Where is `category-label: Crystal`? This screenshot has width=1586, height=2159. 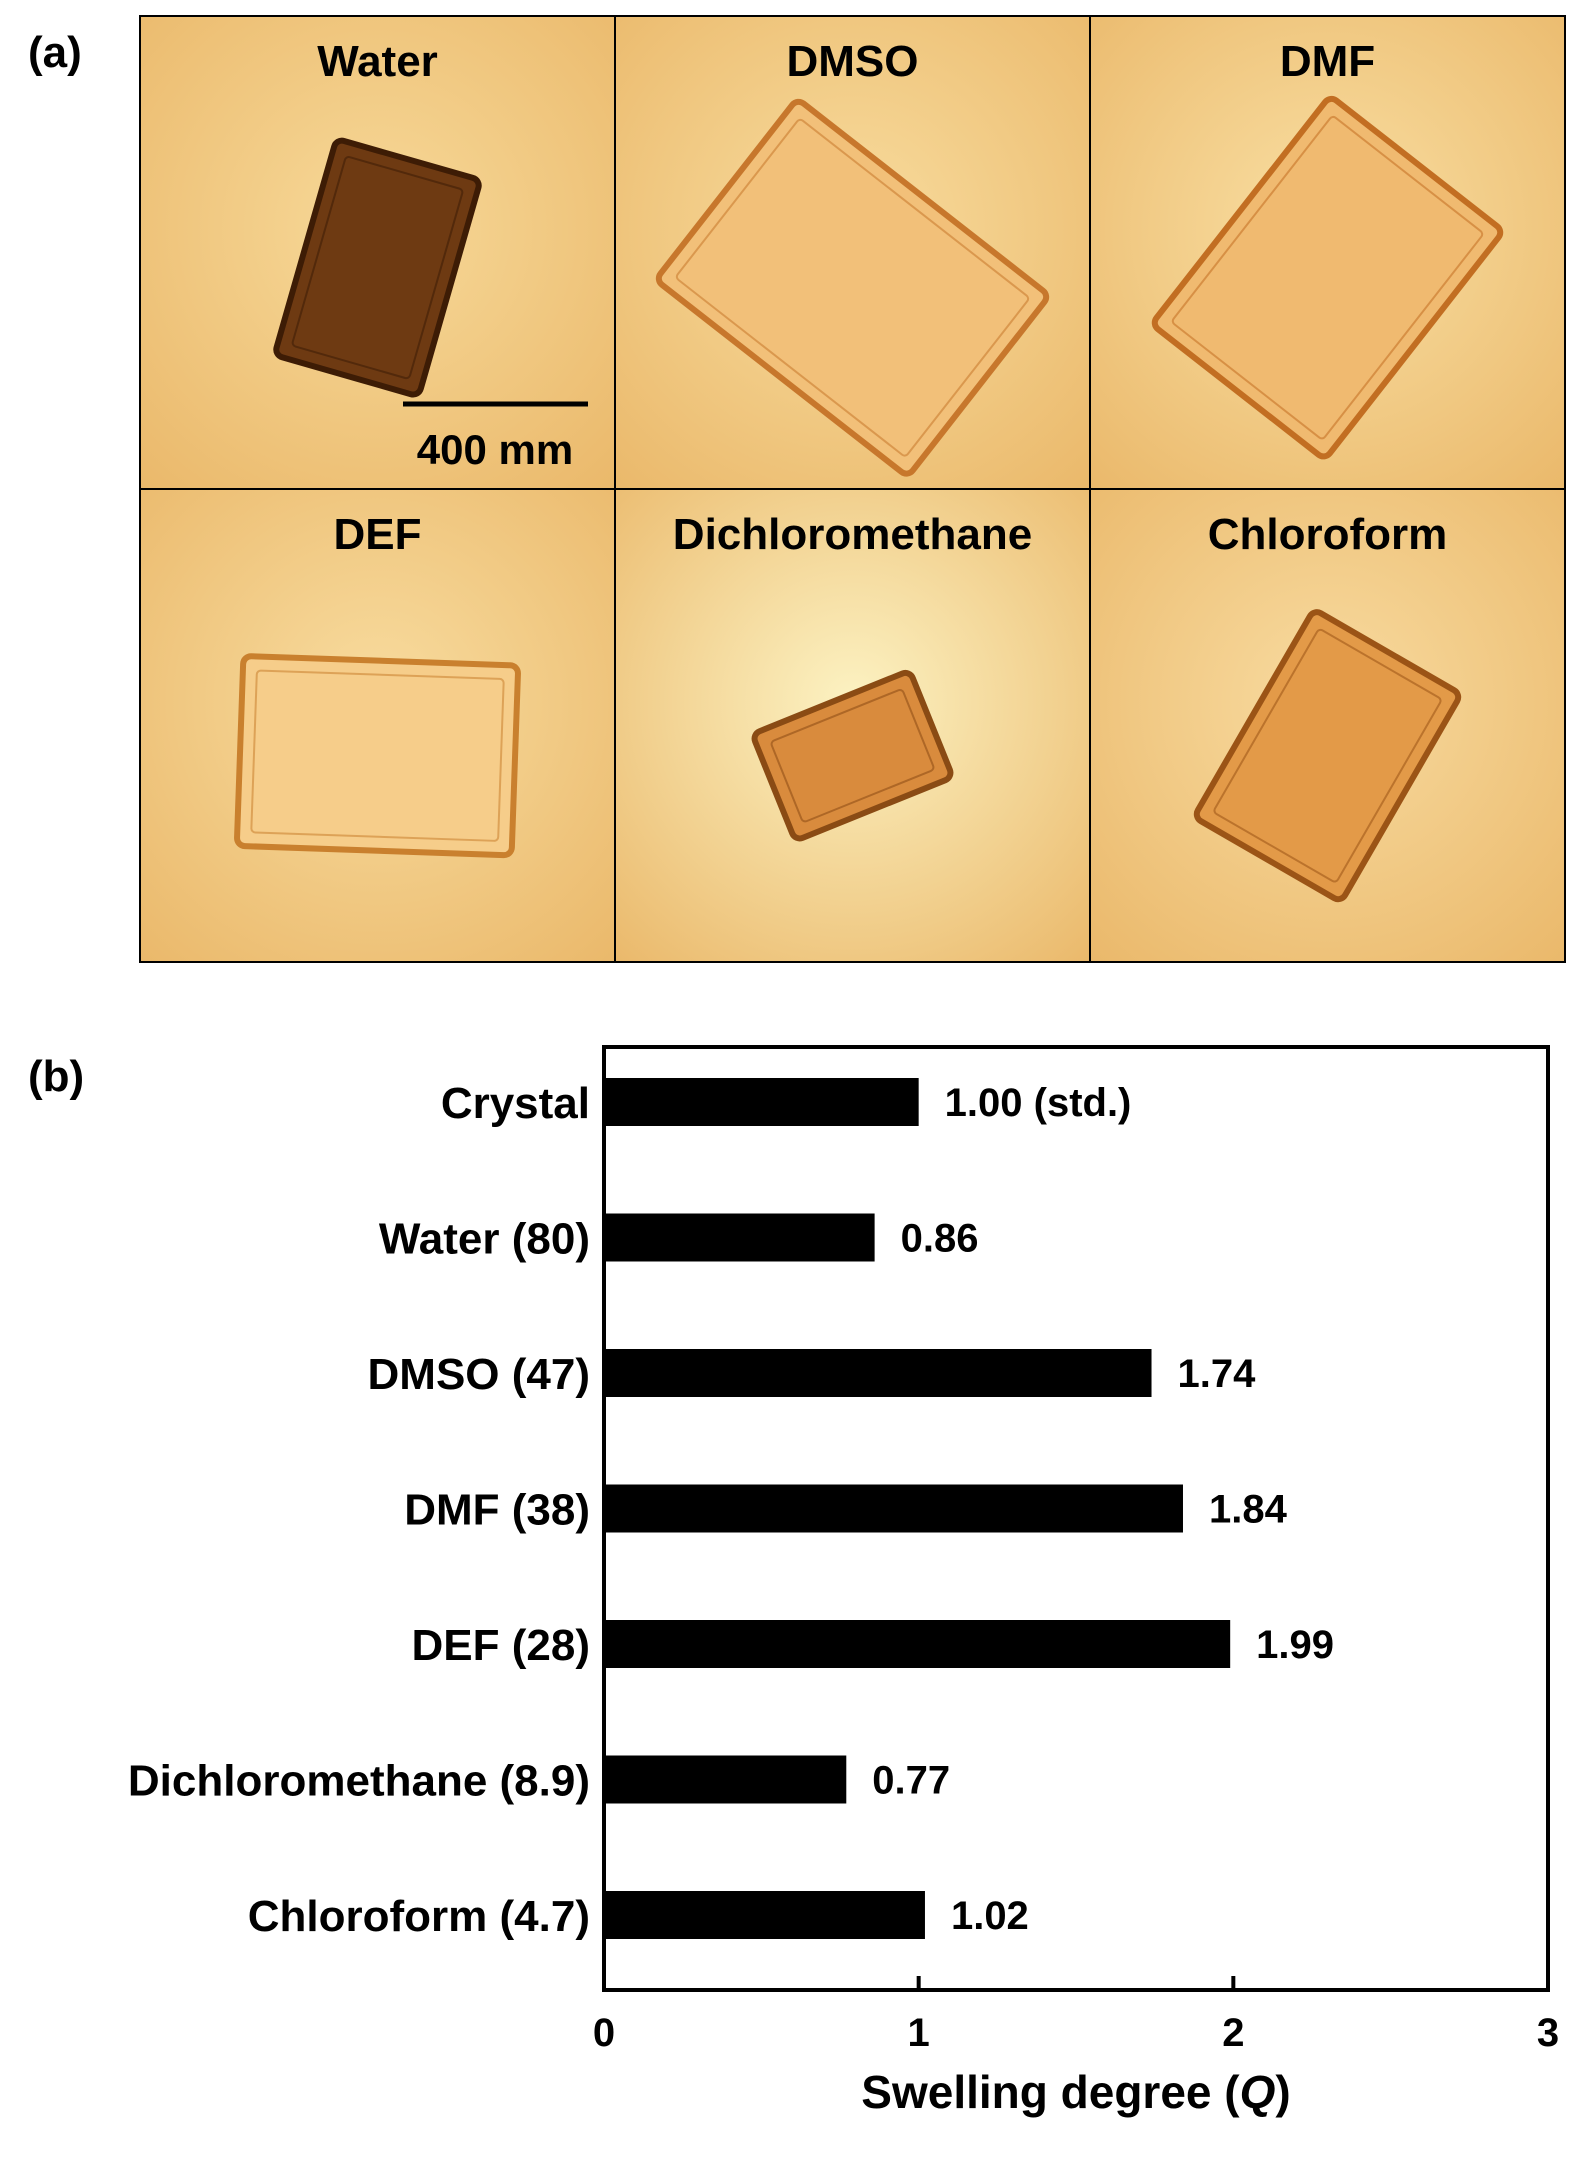 category-label: Crystal is located at coordinates (515, 1103).